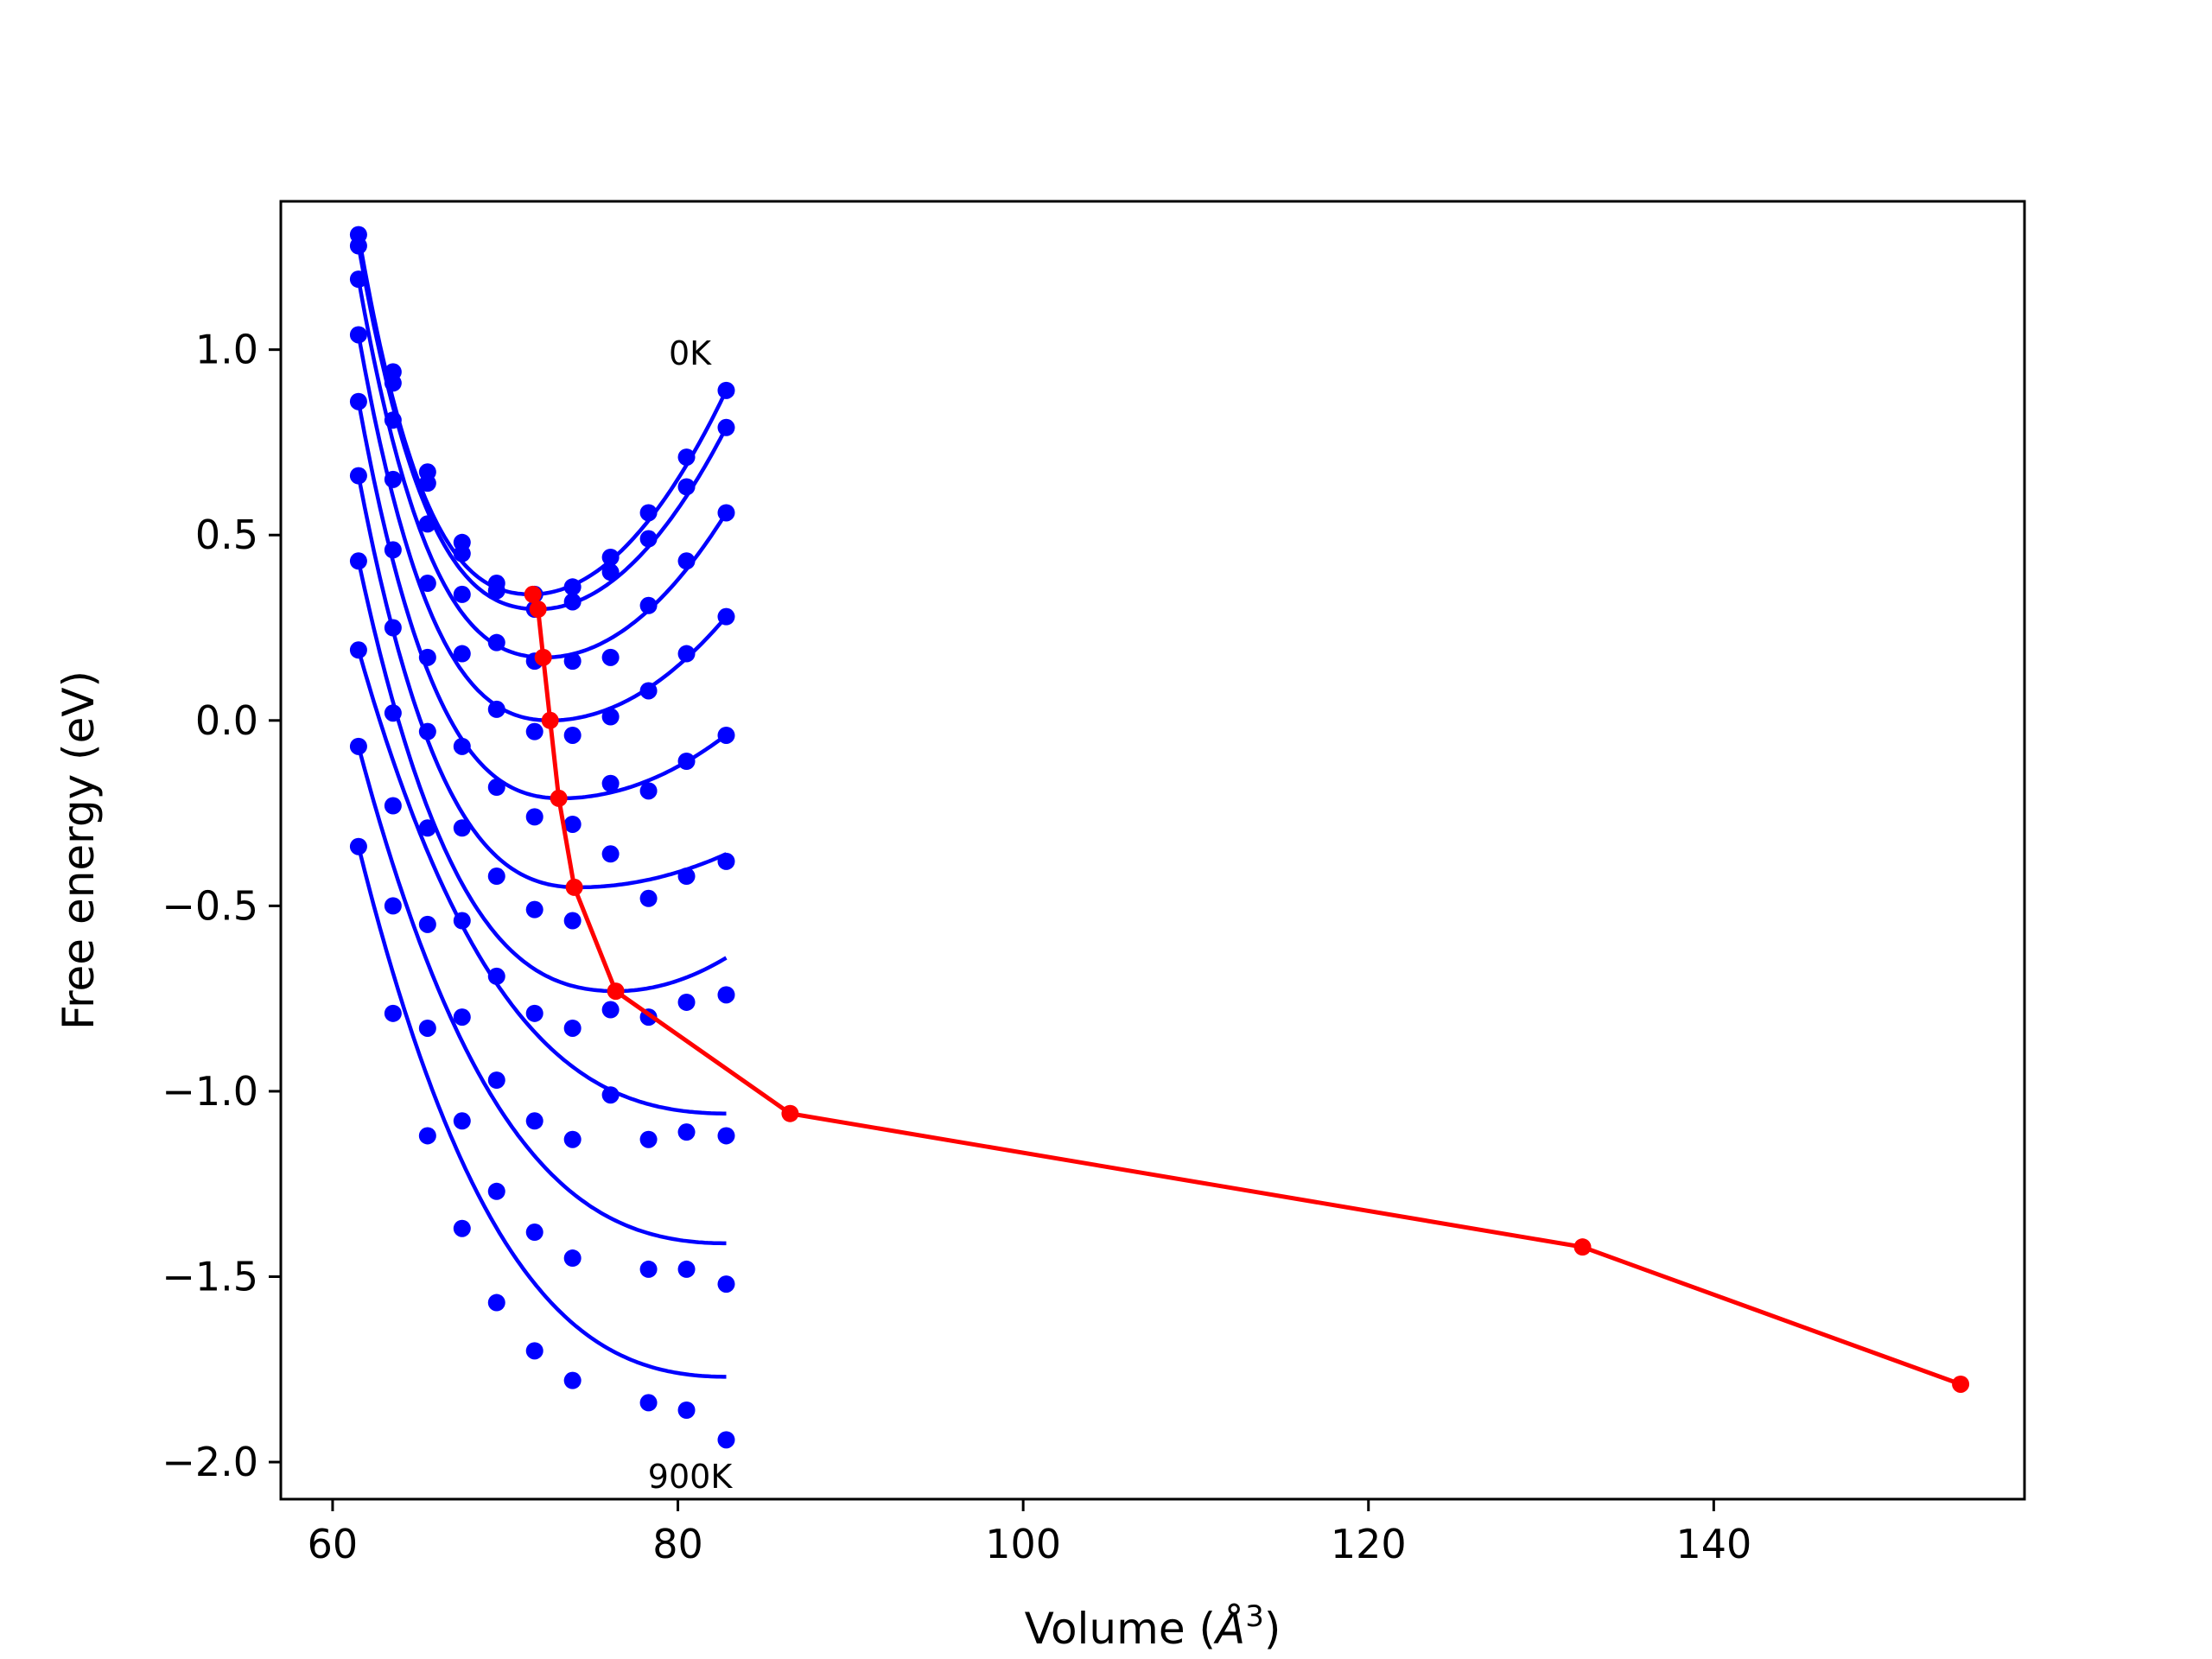  What do you see at coordinates (691, 1477) in the screenshot?
I see `temperature-annotation: 900K` at bounding box center [691, 1477].